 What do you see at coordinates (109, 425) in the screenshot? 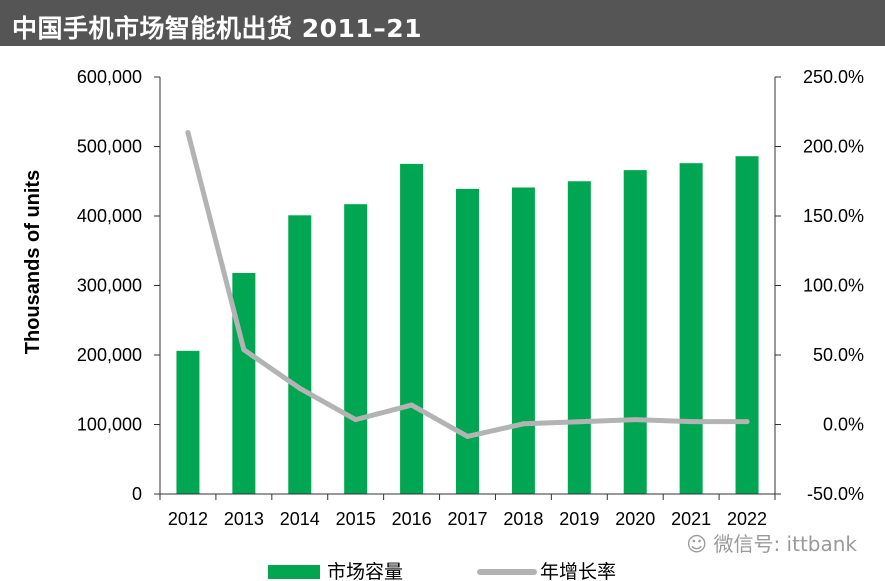
I see `y-left-tick-label: 100,000` at bounding box center [109, 425].